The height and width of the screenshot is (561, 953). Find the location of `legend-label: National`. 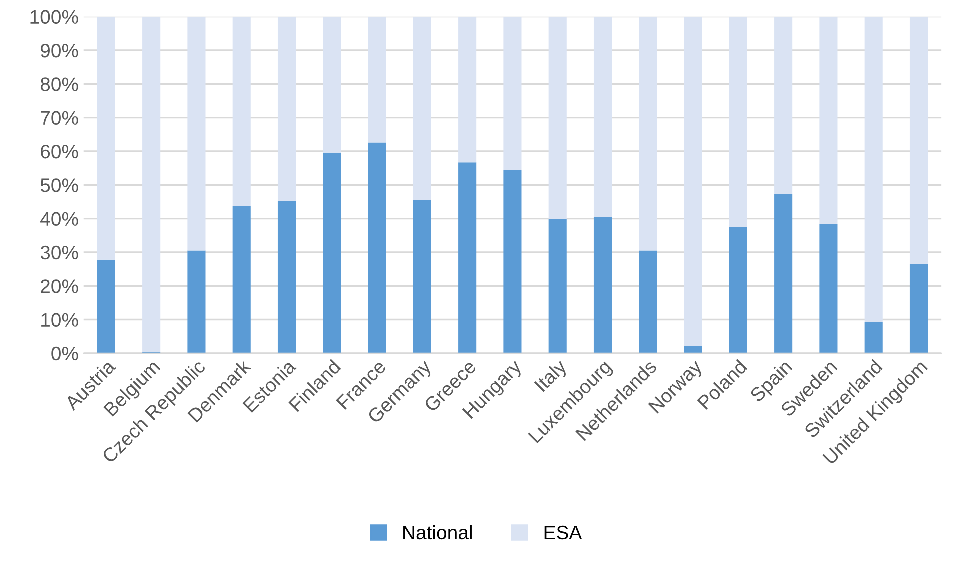

legend-label: National is located at coordinates (438, 532).